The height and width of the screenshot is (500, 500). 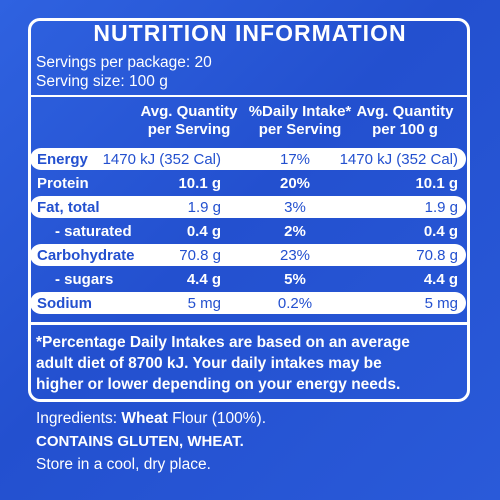 I want to click on row-label: Protein, so click(x=63, y=183).